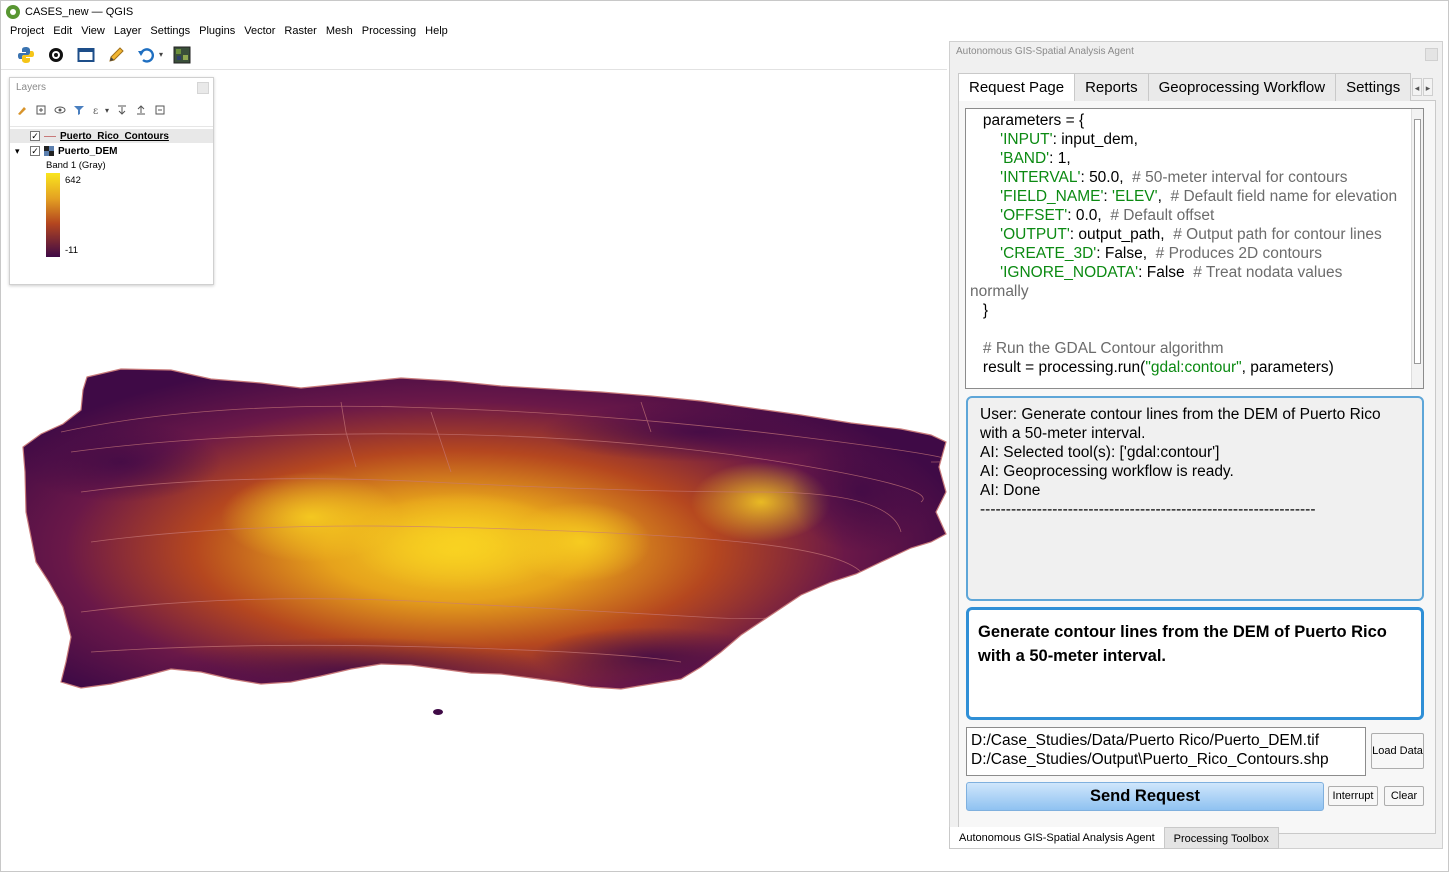  I want to click on expand-arrow-icon: ▾, so click(17, 150).